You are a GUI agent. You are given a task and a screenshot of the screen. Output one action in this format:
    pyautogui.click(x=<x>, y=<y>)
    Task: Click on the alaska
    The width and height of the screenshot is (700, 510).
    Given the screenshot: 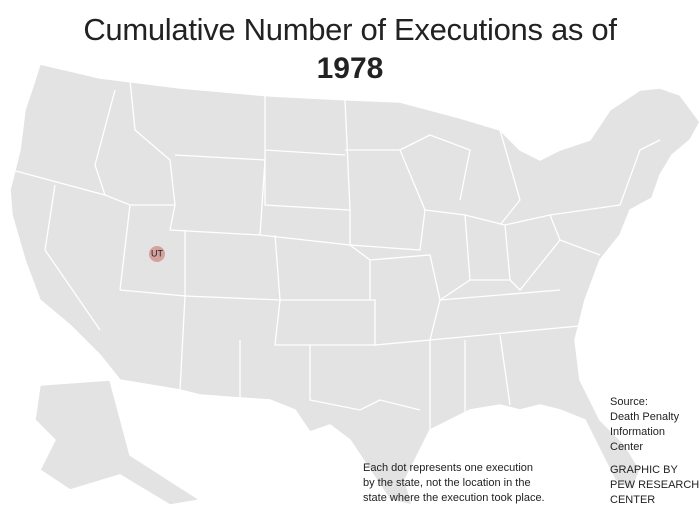 What is the action you would take?
    pyautogui.click(x=118, y=442)
    